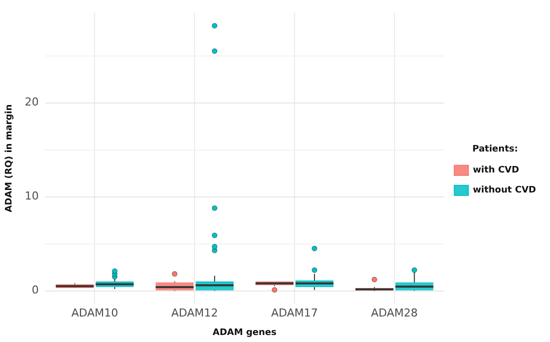 The image size is (550, 342). What do you see at coordinates (194, 313) in the screenshot?
I see `x-tick-label: ADAM12` at bounding box center [194, 313].